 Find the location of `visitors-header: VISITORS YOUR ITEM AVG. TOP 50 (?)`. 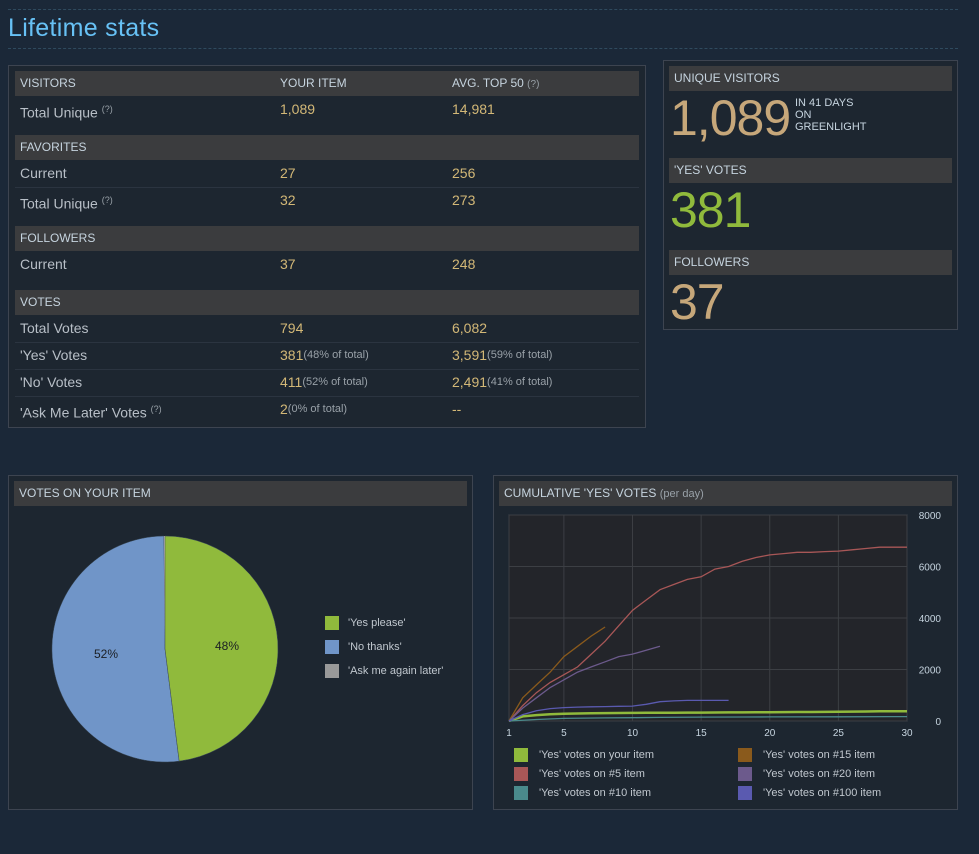

visitors-header: VISITORS YOUR ITEM AVG. TOP 50 (?) is located at coordinates (327, 83).